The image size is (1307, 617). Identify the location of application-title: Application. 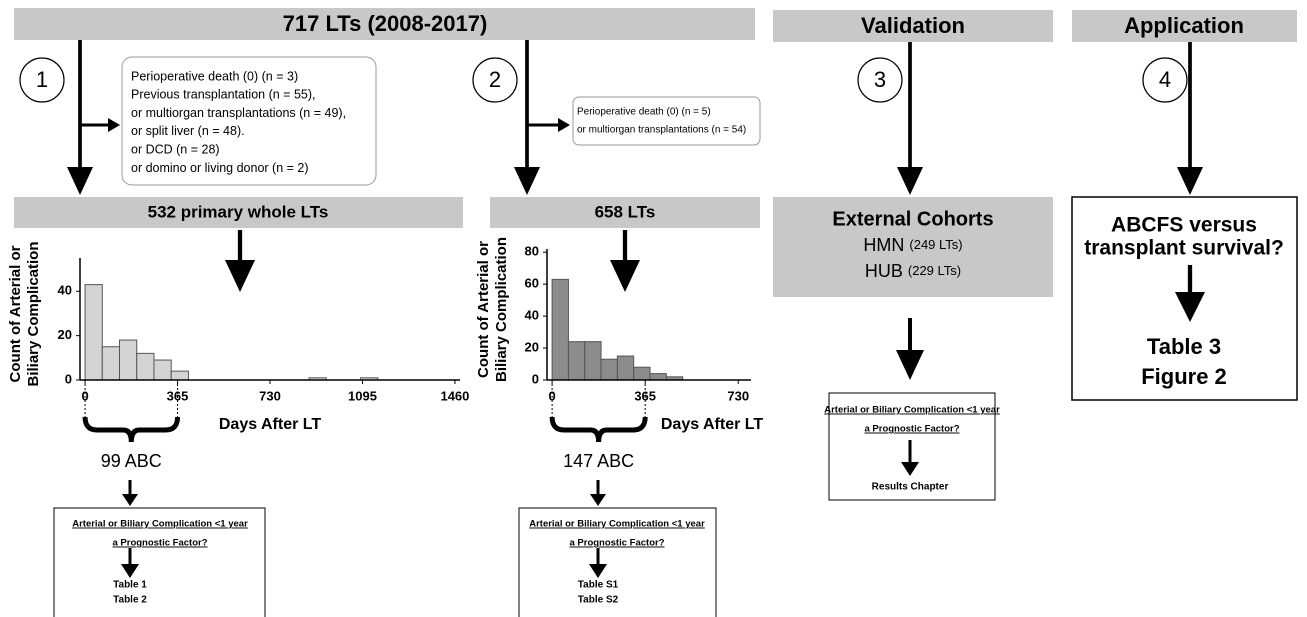
(1184, 25).